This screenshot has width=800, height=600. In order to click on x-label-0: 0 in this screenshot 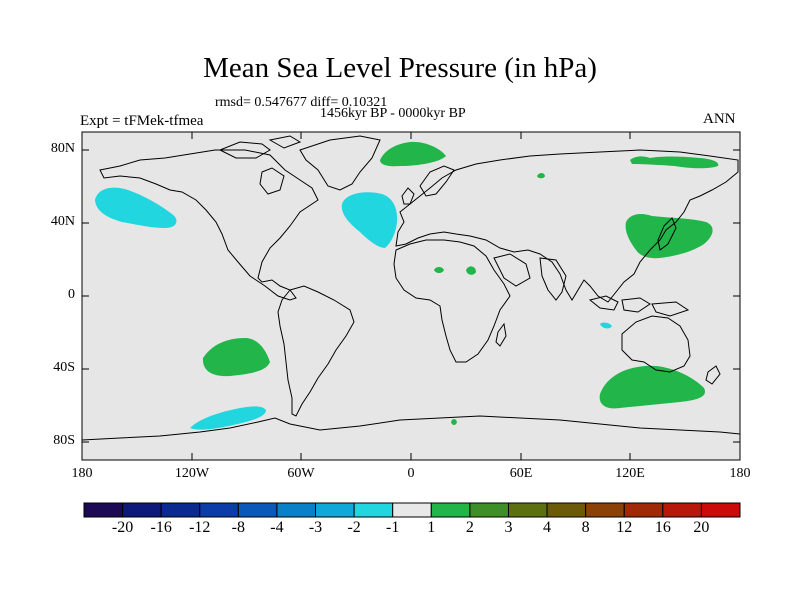, I will do `click(411, 473)`.